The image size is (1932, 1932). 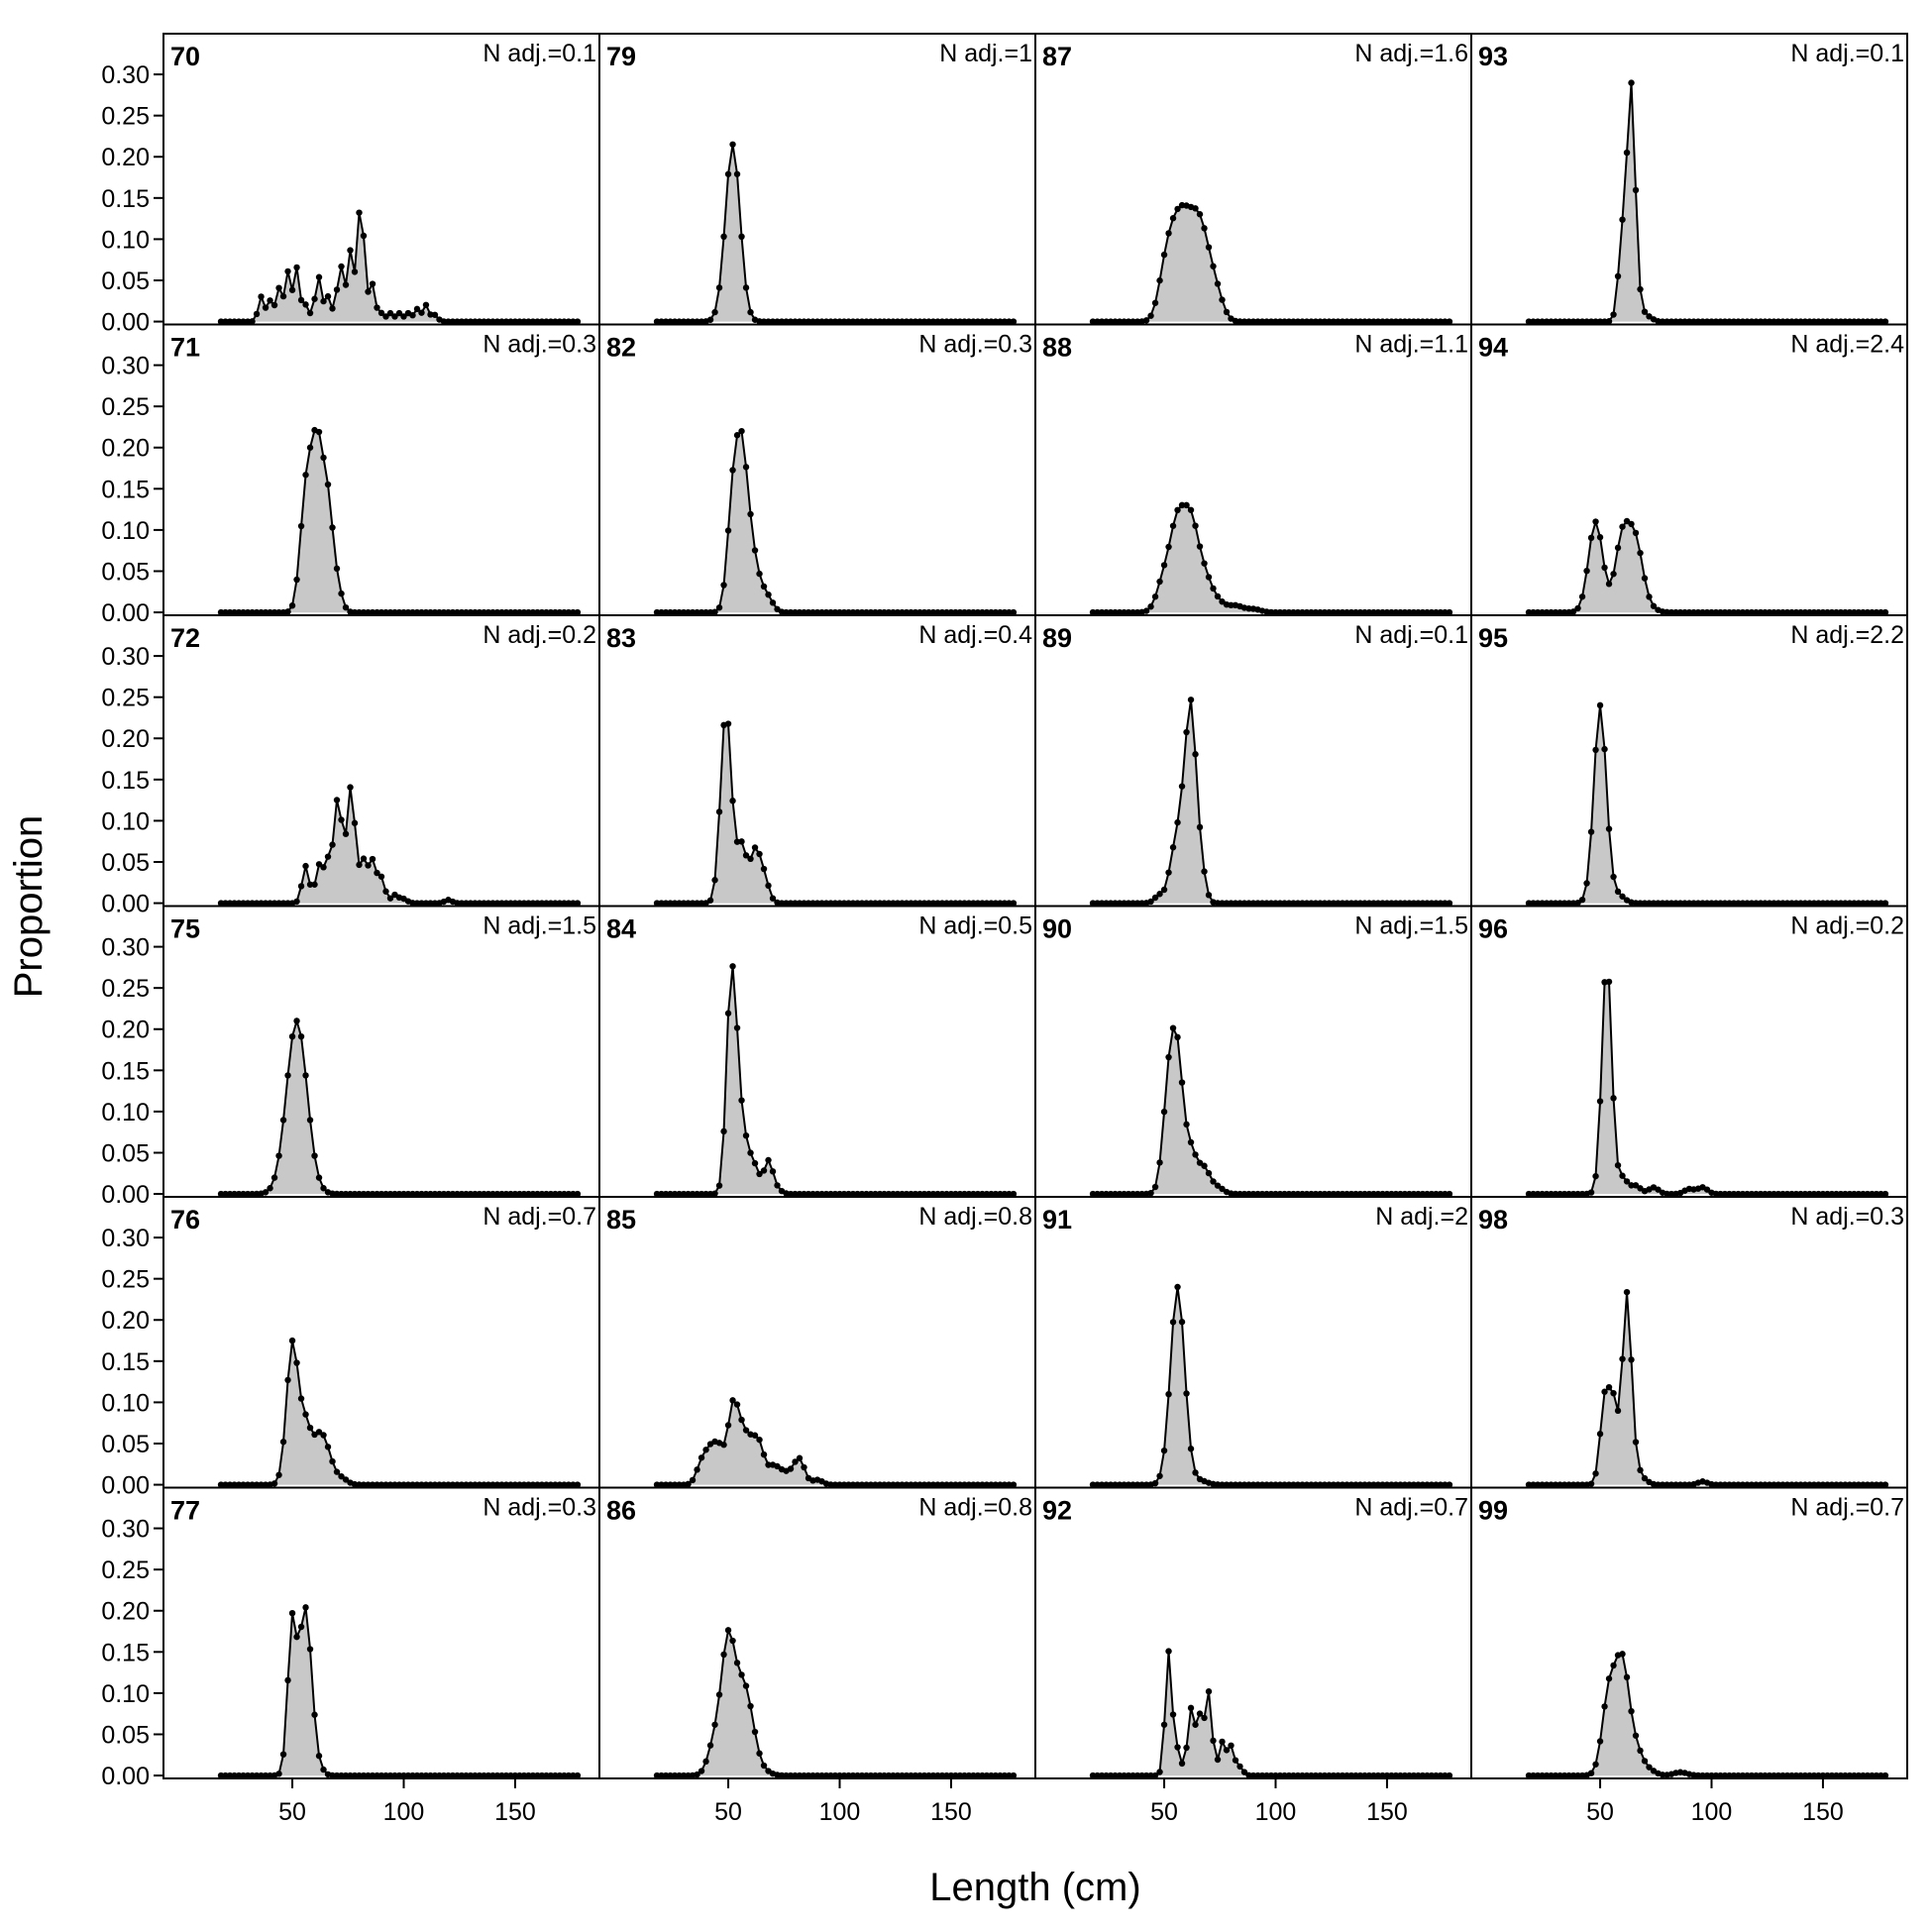 I want to click on panel-border, so click(x=381, y=1632).